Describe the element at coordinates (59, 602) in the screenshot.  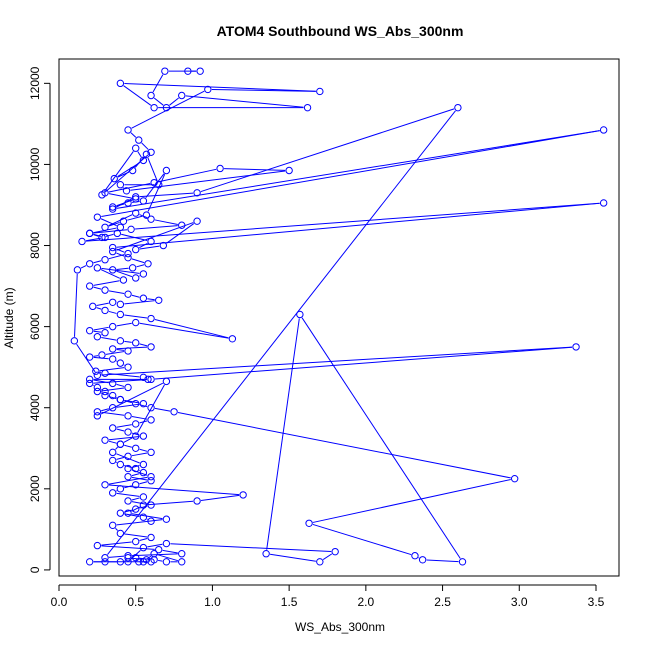
I see `x-tick-label: 0.0` at that location.